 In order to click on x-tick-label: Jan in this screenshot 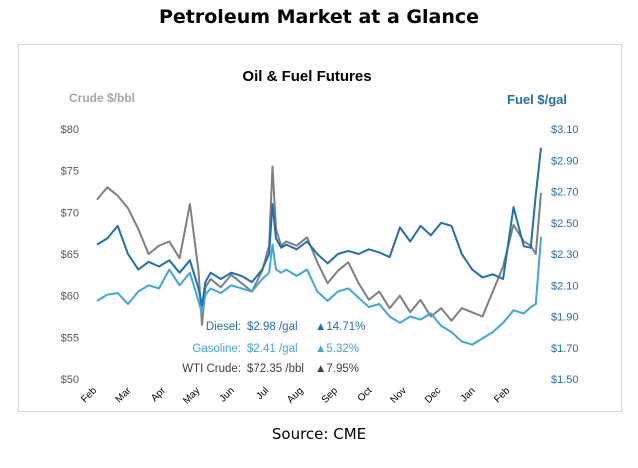, I will do `click(468, 394)`.